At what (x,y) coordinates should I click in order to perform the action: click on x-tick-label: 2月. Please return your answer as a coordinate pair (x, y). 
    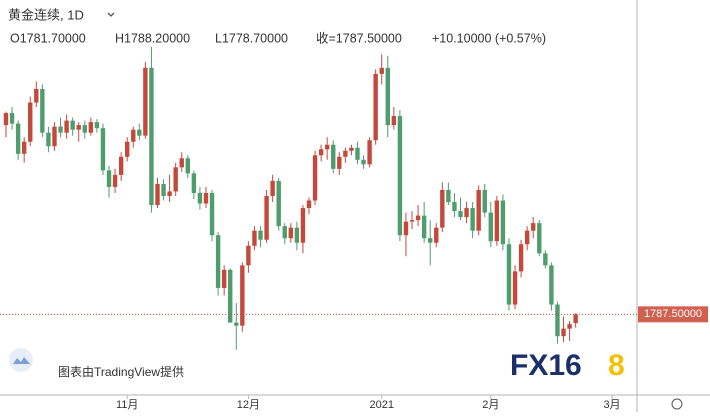
    Looking at the image, I should click on (490, 405).